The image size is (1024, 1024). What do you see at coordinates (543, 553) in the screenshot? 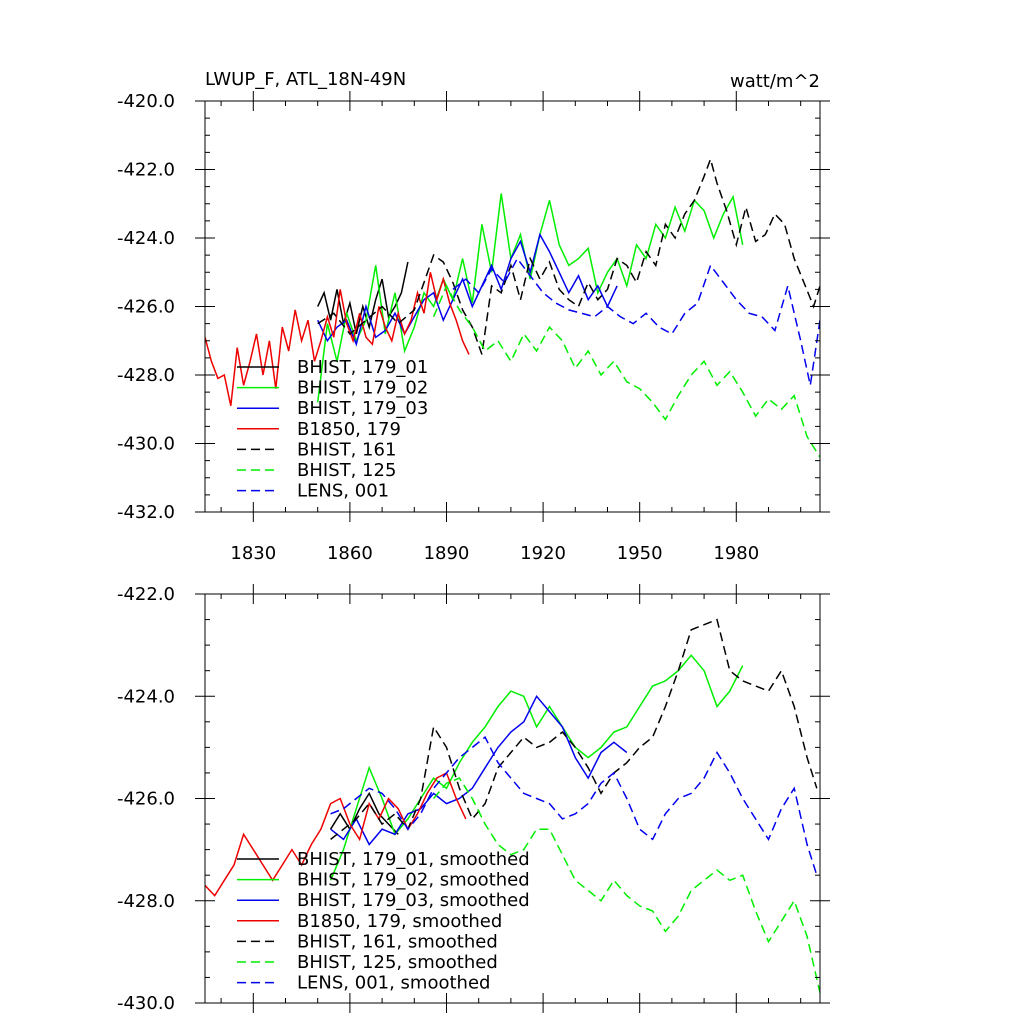
I see `top-x-tick-label: 1920` at bounding box center [543, 553].